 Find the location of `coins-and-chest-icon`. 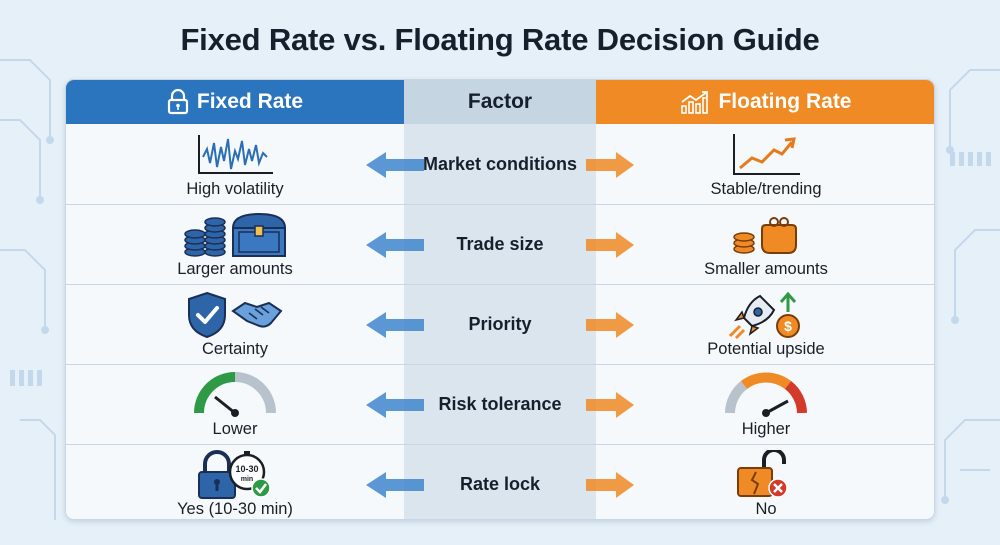

coins-and-chest-icon is located at coordinates (235, 234).